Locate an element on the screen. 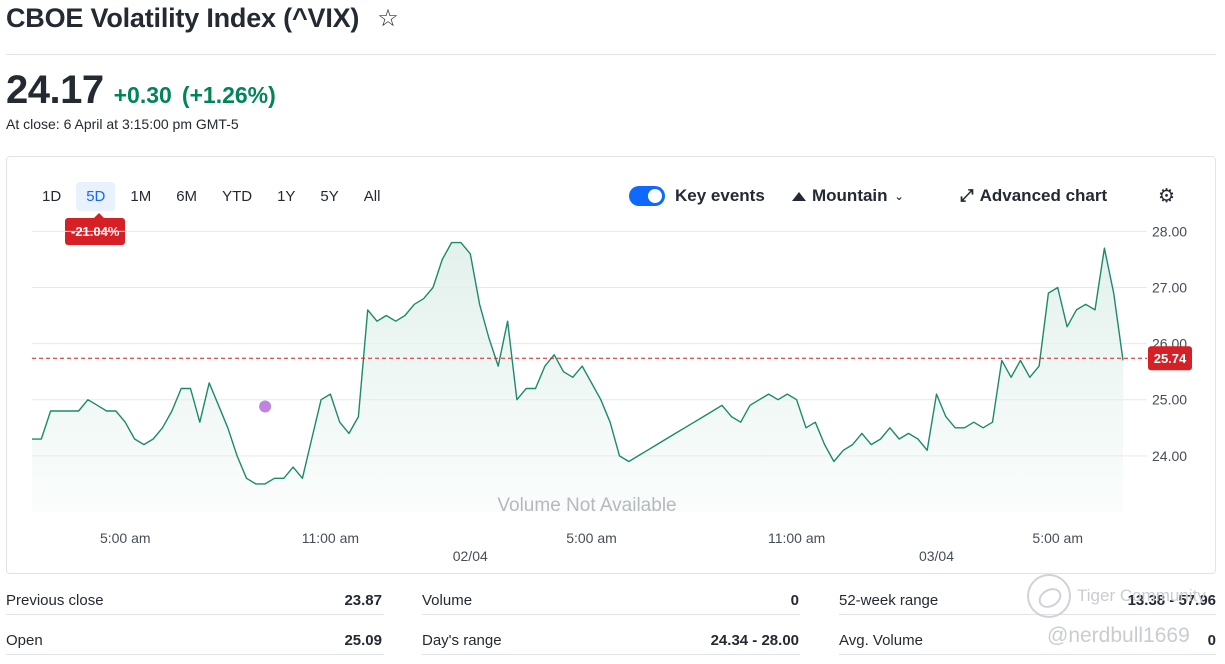 Image resolution: width=1225 pixels, height=664 pixels. gear-icon: ⚙ is located at coordinates (1167, 196).